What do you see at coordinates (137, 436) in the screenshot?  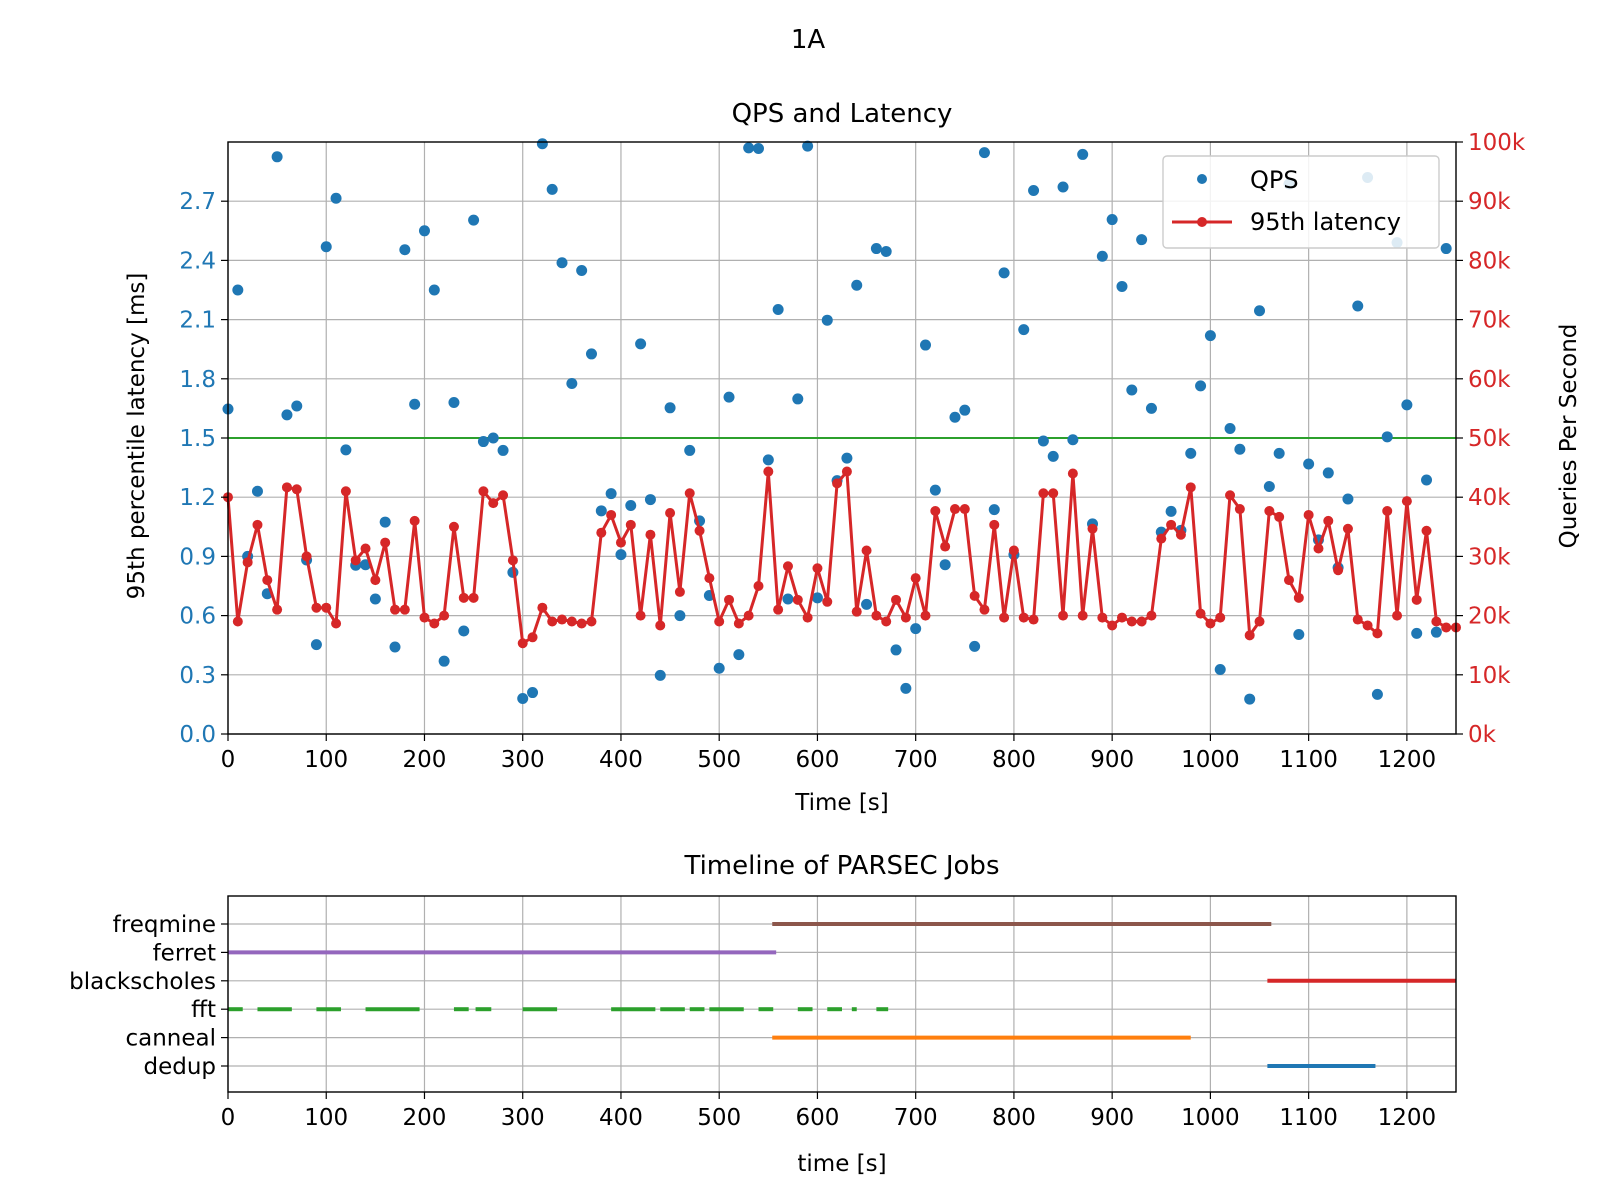 I see `top-y-left-label: 95th percentile latency [ms]` at bounding box center [137, 436].